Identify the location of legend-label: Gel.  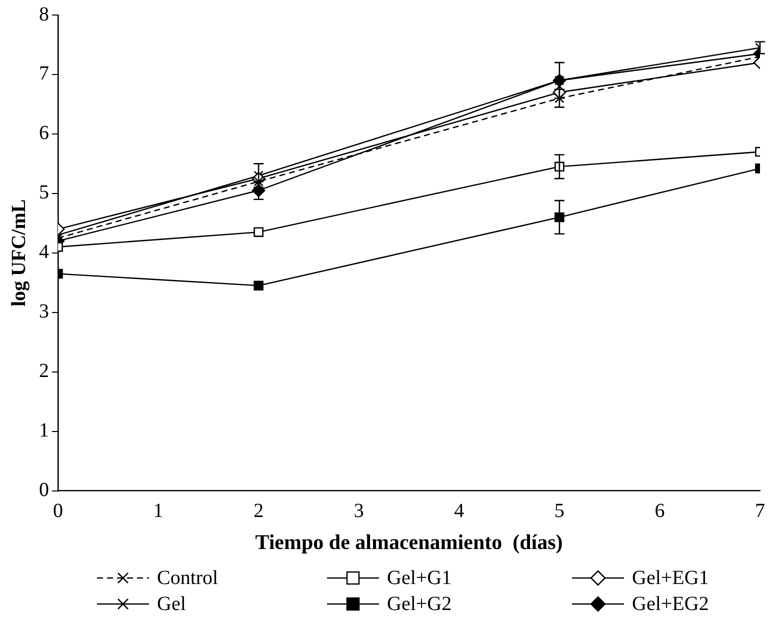
(171, 604).